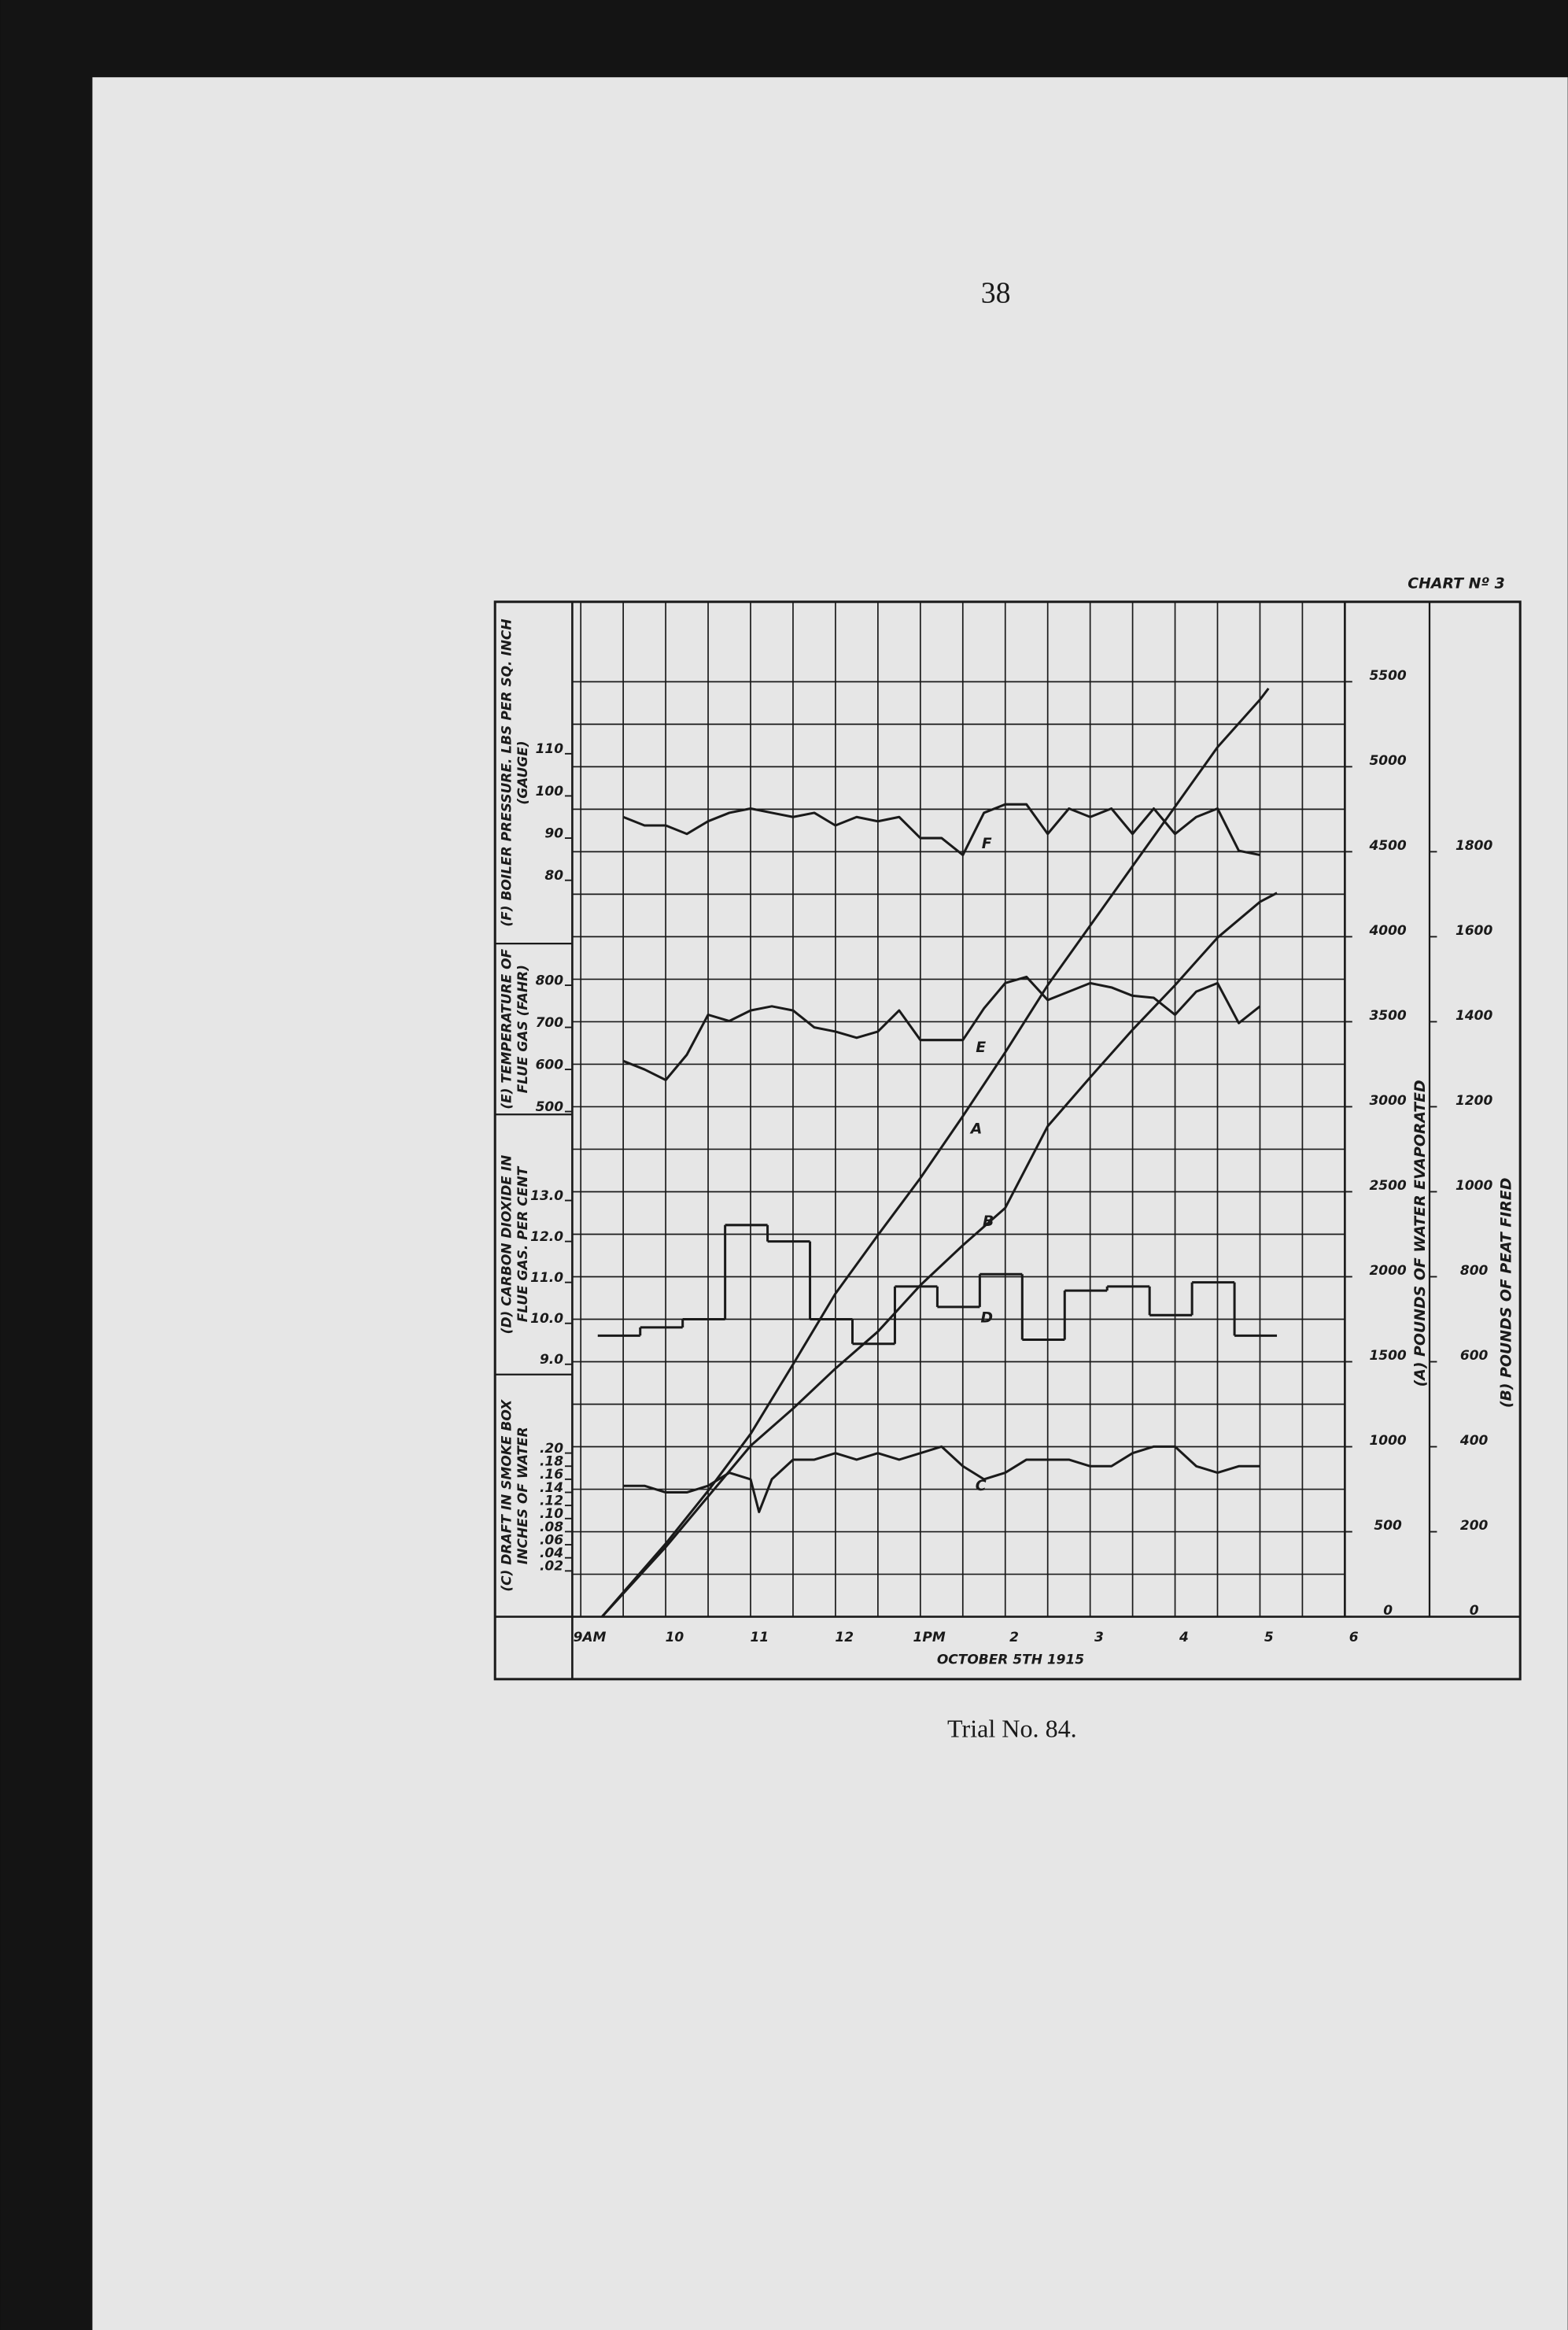 This screenshot has width=1568, height=2330. What do you see at coordinates (546, 1319) in the screenshot?
I see `y-tick-label: 10.0` at bounding box center [546, 1319].